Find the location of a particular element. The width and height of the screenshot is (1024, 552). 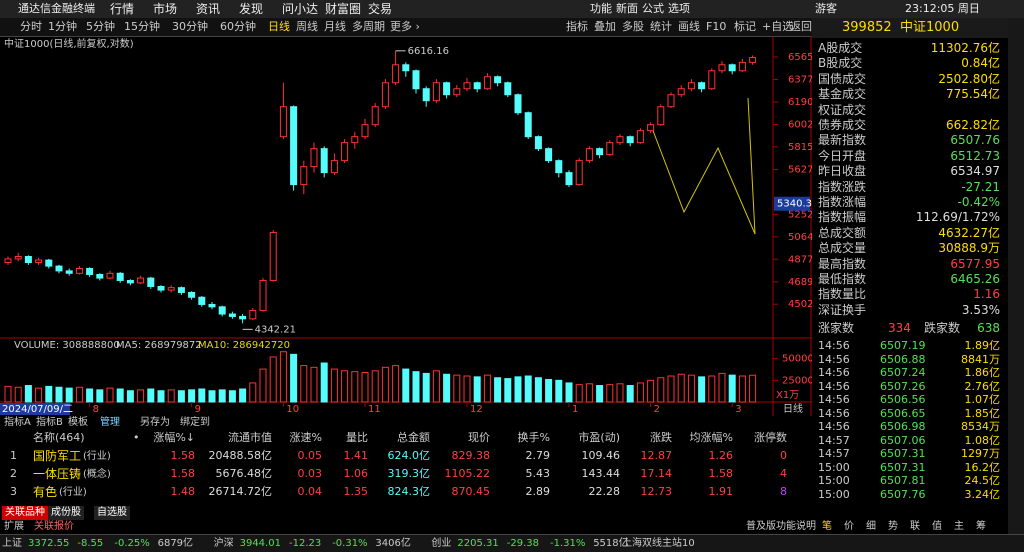

period-tab: 周线 is located at coordinates (307, 26).